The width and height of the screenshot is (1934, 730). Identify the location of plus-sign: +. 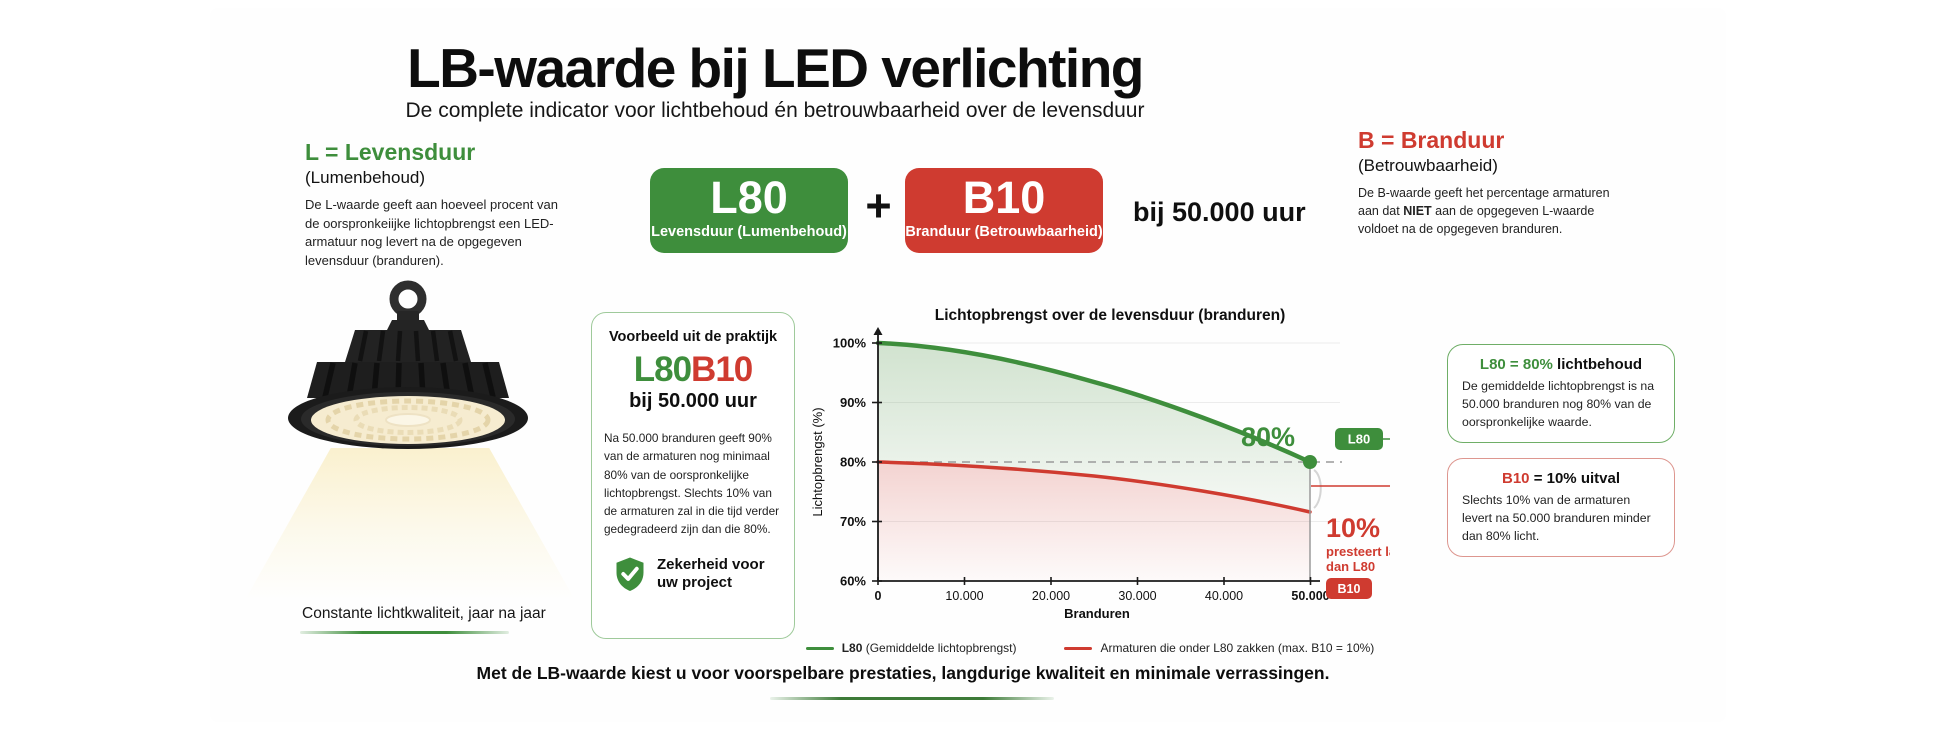
(878, 205).